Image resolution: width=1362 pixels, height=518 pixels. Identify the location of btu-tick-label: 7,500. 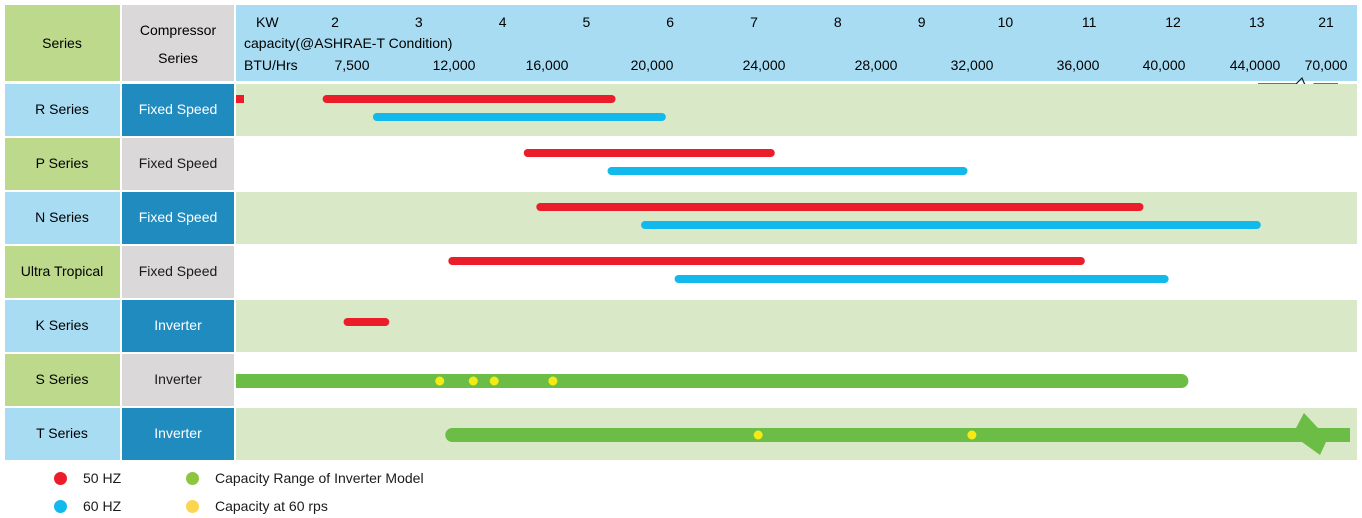
(351, 65).